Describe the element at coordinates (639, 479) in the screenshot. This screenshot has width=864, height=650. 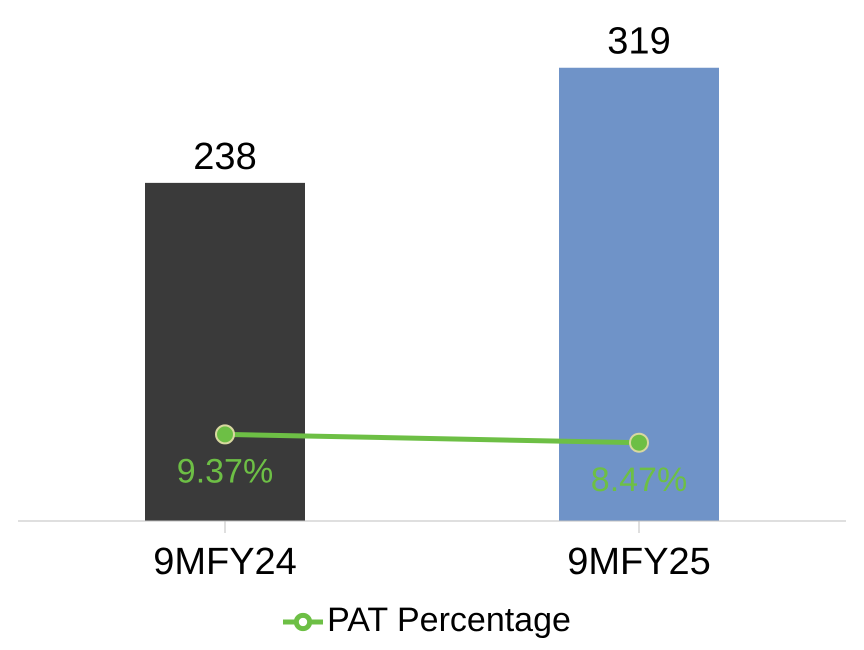
I see `data-label: 8.47%` at that location.